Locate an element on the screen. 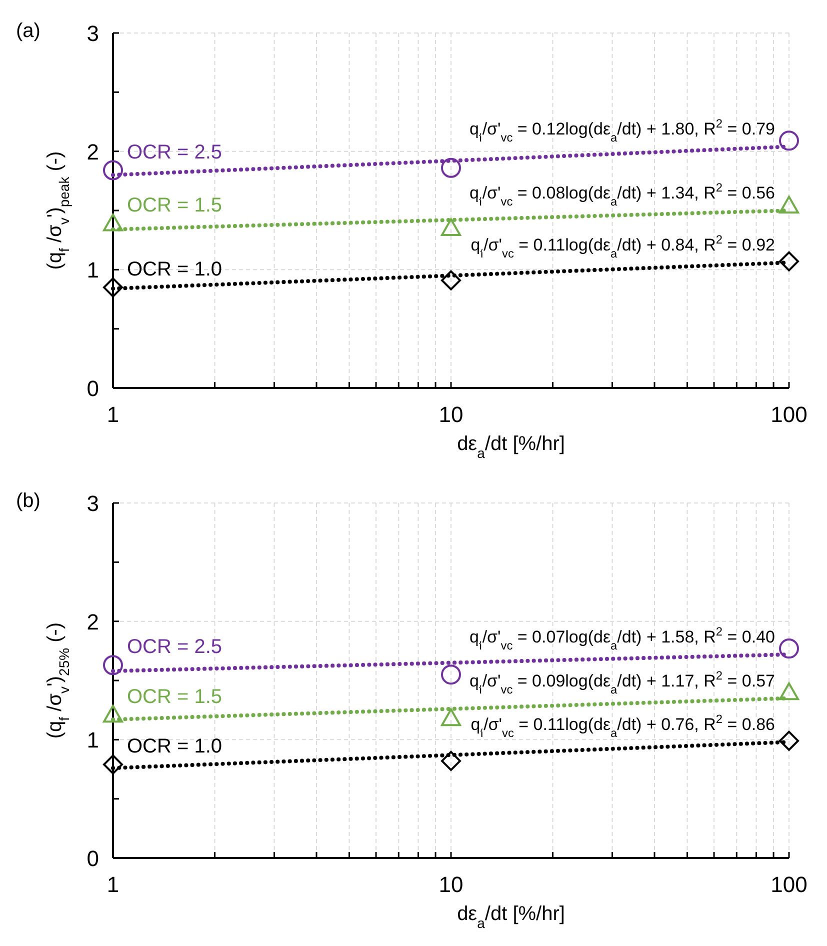 The width and height of the screenshot is (827, 946). chart-title: (b) is located at coordinates (28, 501).